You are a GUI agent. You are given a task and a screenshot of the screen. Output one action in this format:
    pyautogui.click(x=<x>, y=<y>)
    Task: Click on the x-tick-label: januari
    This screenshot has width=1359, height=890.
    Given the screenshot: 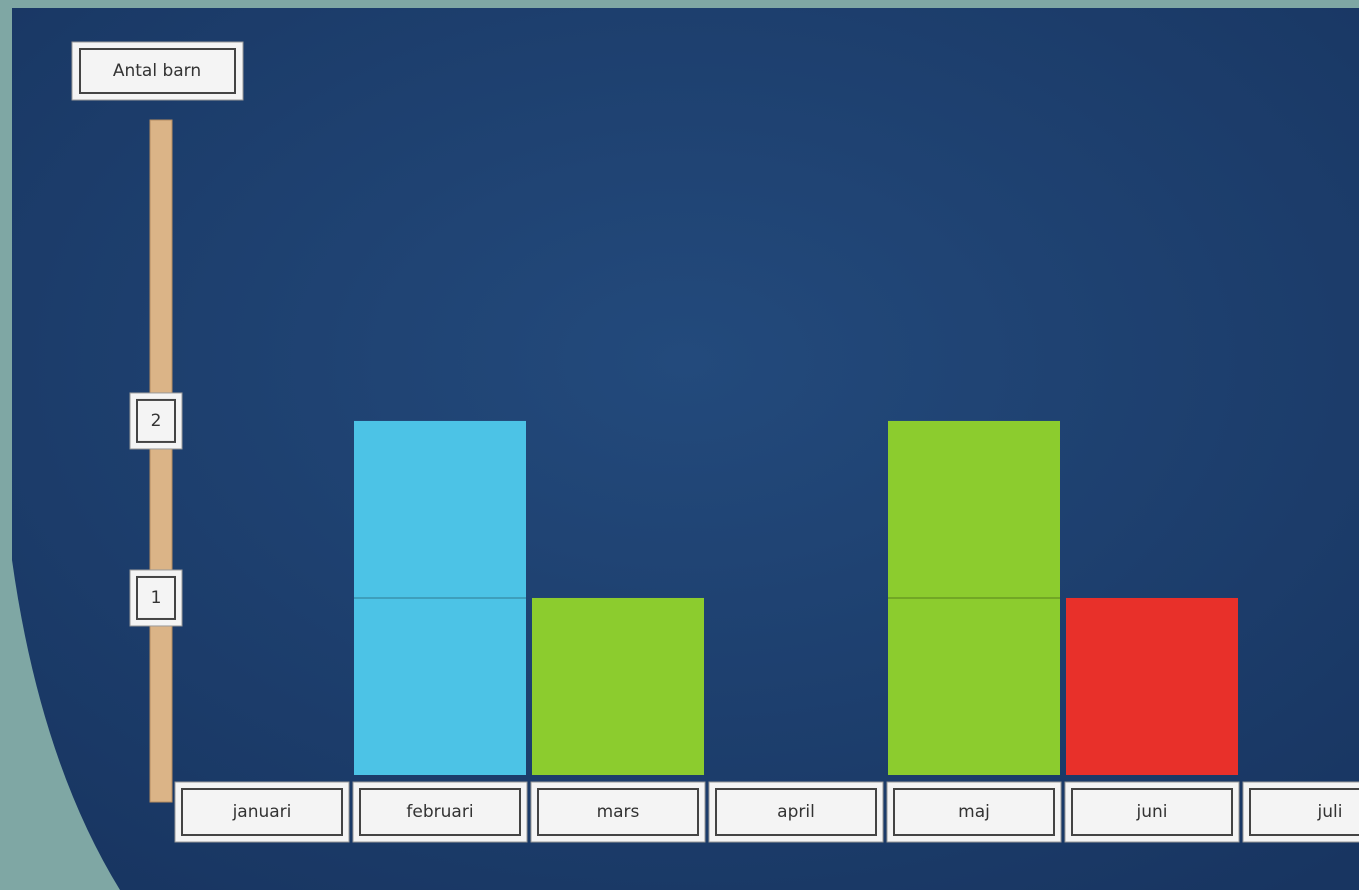 What is the action you would take?
    pyautogui.click(x=262, y=812)
    